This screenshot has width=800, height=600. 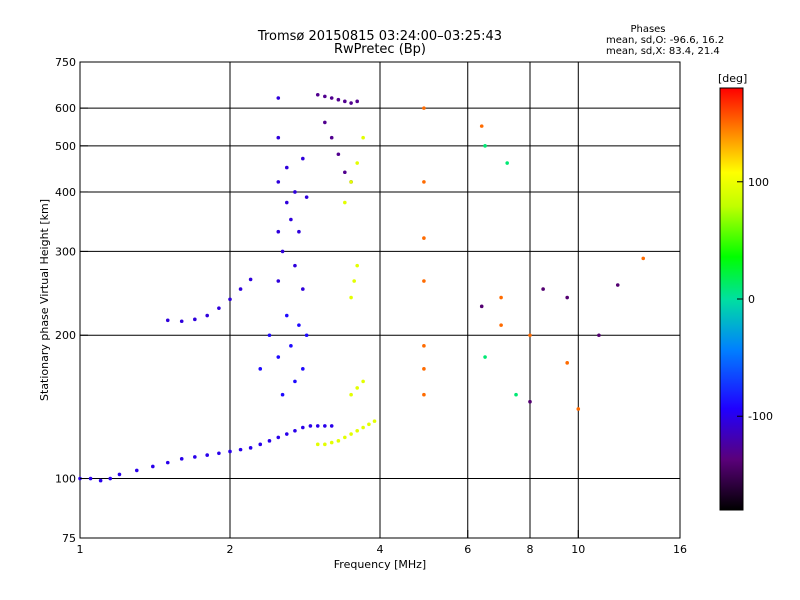 What do you see at coordinates (65, 146) in the screenshot?
I see `y-tick-label: 500` at bounding box center [65, 146].